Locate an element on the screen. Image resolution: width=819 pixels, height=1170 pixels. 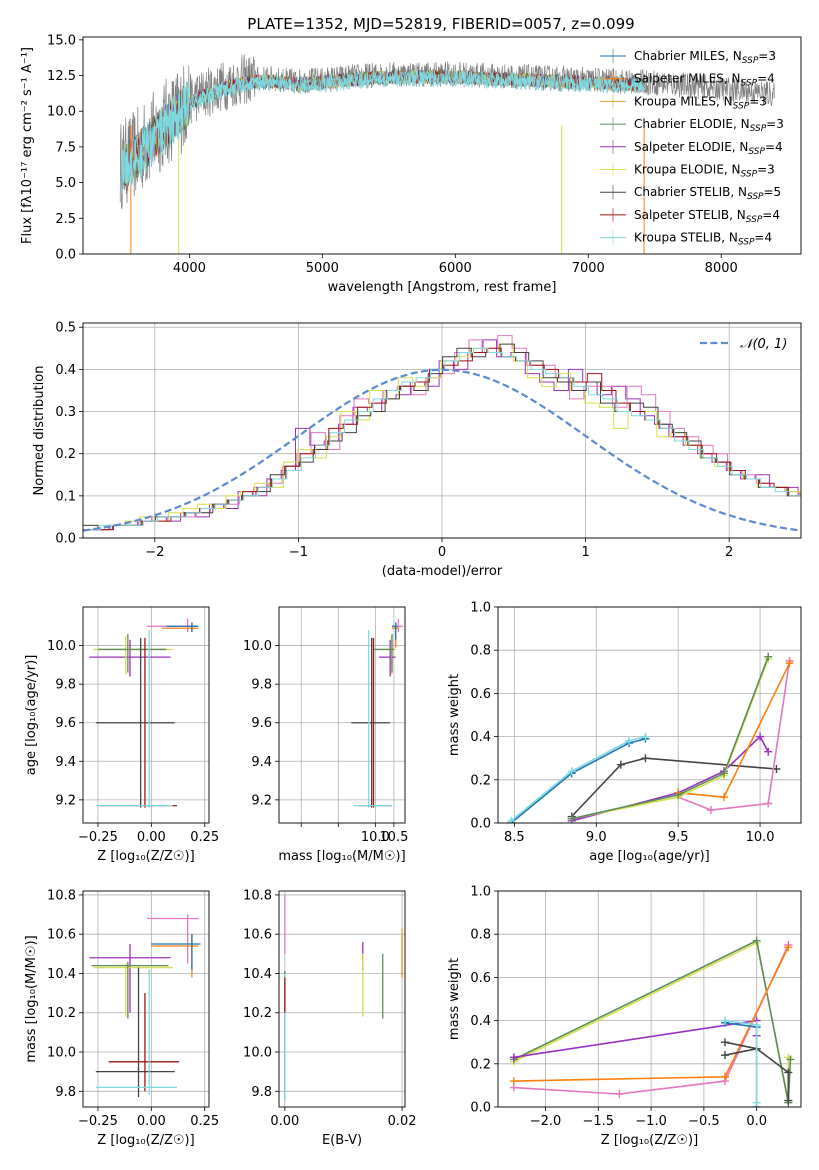
y-axis-label: Normed distribution is located at coordinates (39, 431).